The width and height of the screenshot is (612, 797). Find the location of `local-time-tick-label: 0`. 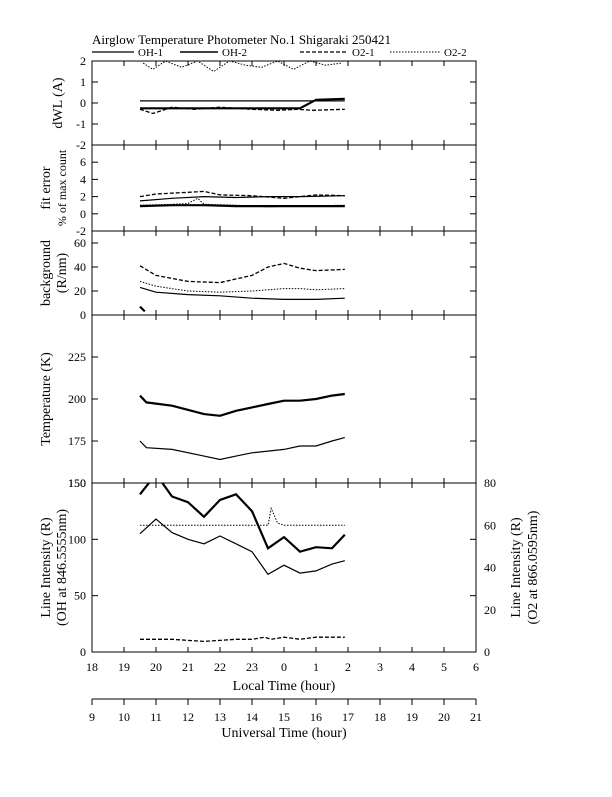

local-time-tick-label: 0 is located at coordinates (284, 667).